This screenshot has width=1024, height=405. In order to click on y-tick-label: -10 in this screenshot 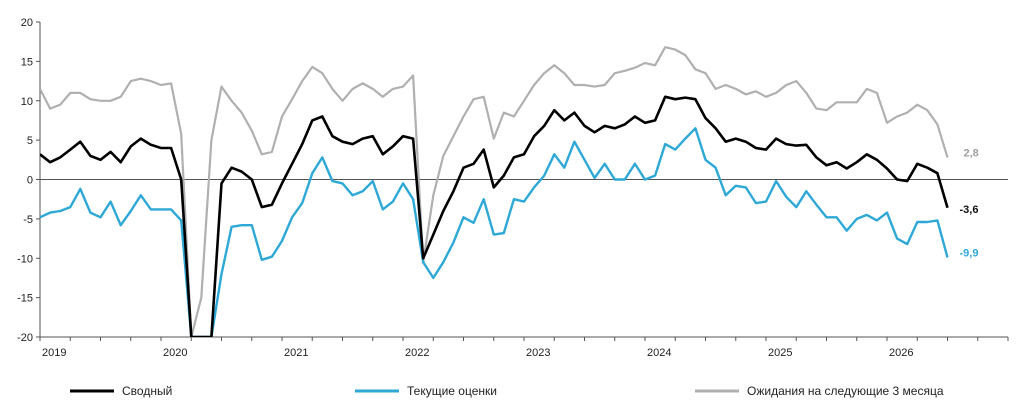, I will do `click(25, 259)`.